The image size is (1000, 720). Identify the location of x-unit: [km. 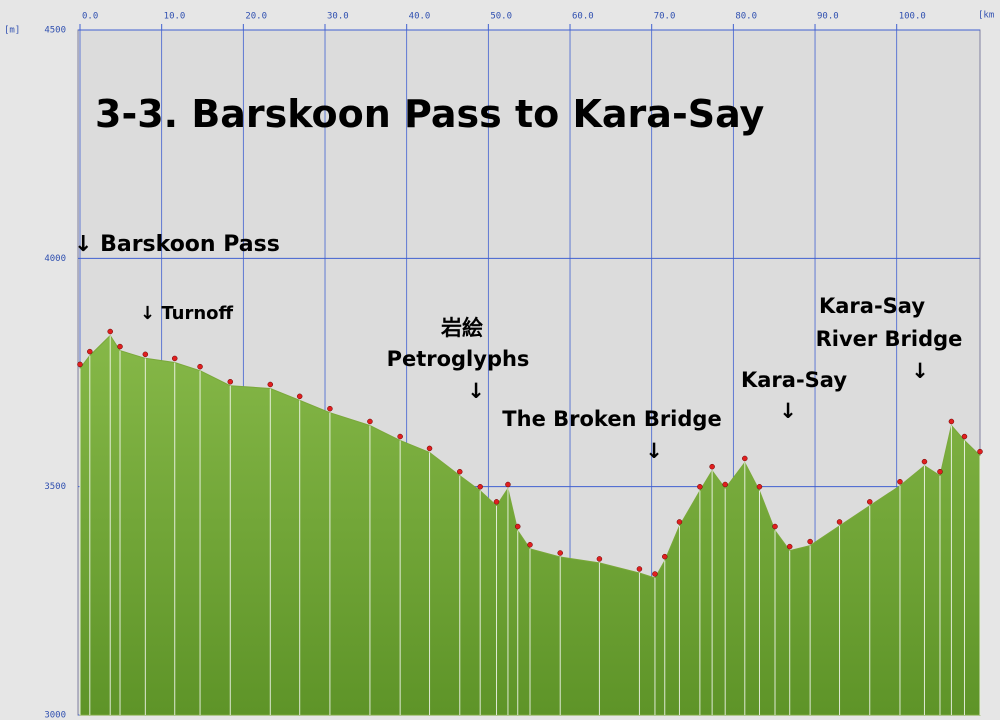
(986, 16).